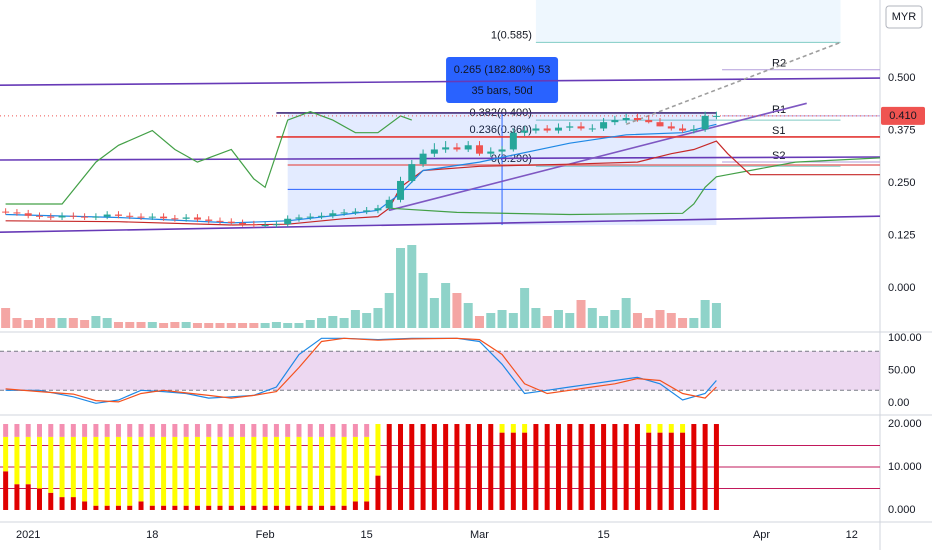  I want to click on x-tick-label: 15, so click(603, 535).